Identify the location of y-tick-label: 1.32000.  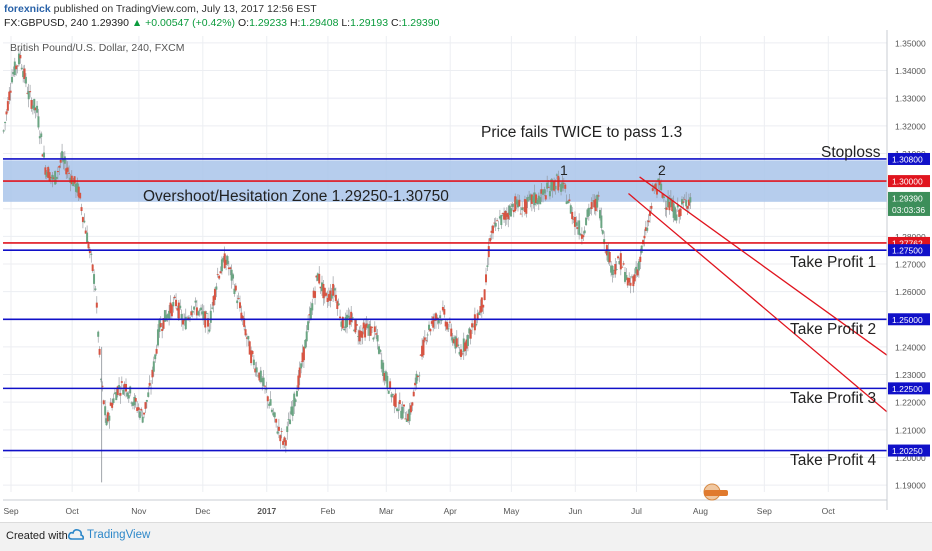
(910, 126).